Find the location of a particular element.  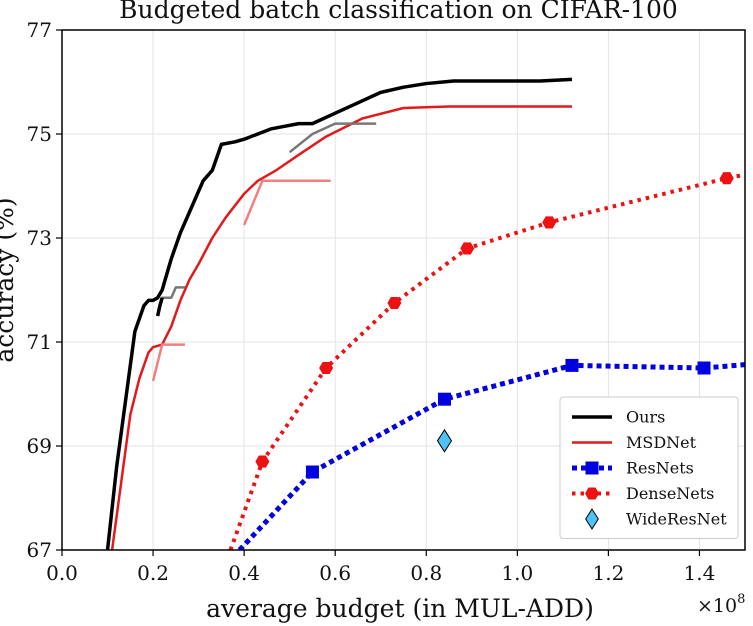

x-scale-exponent: 8 is located at coordinates (741, 599).